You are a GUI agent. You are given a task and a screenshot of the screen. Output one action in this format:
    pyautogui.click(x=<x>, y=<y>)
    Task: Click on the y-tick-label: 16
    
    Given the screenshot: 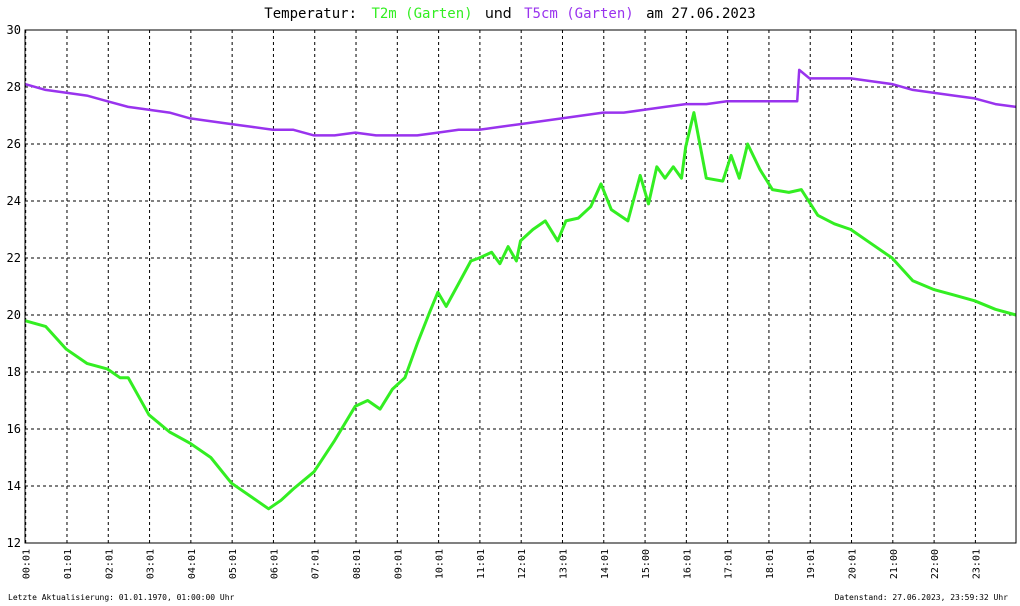 What is the action you would take?
    pyautogui.click(x=14, y=429)
    